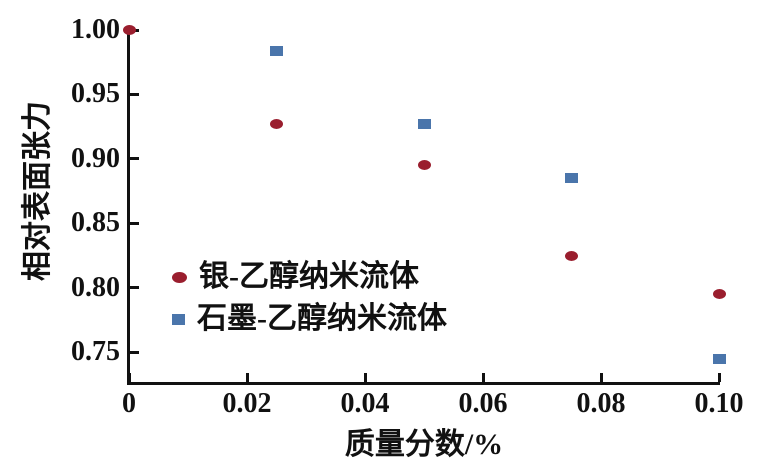  I want to click on y-axis-title: 相对表面张力, so click(37, 191).